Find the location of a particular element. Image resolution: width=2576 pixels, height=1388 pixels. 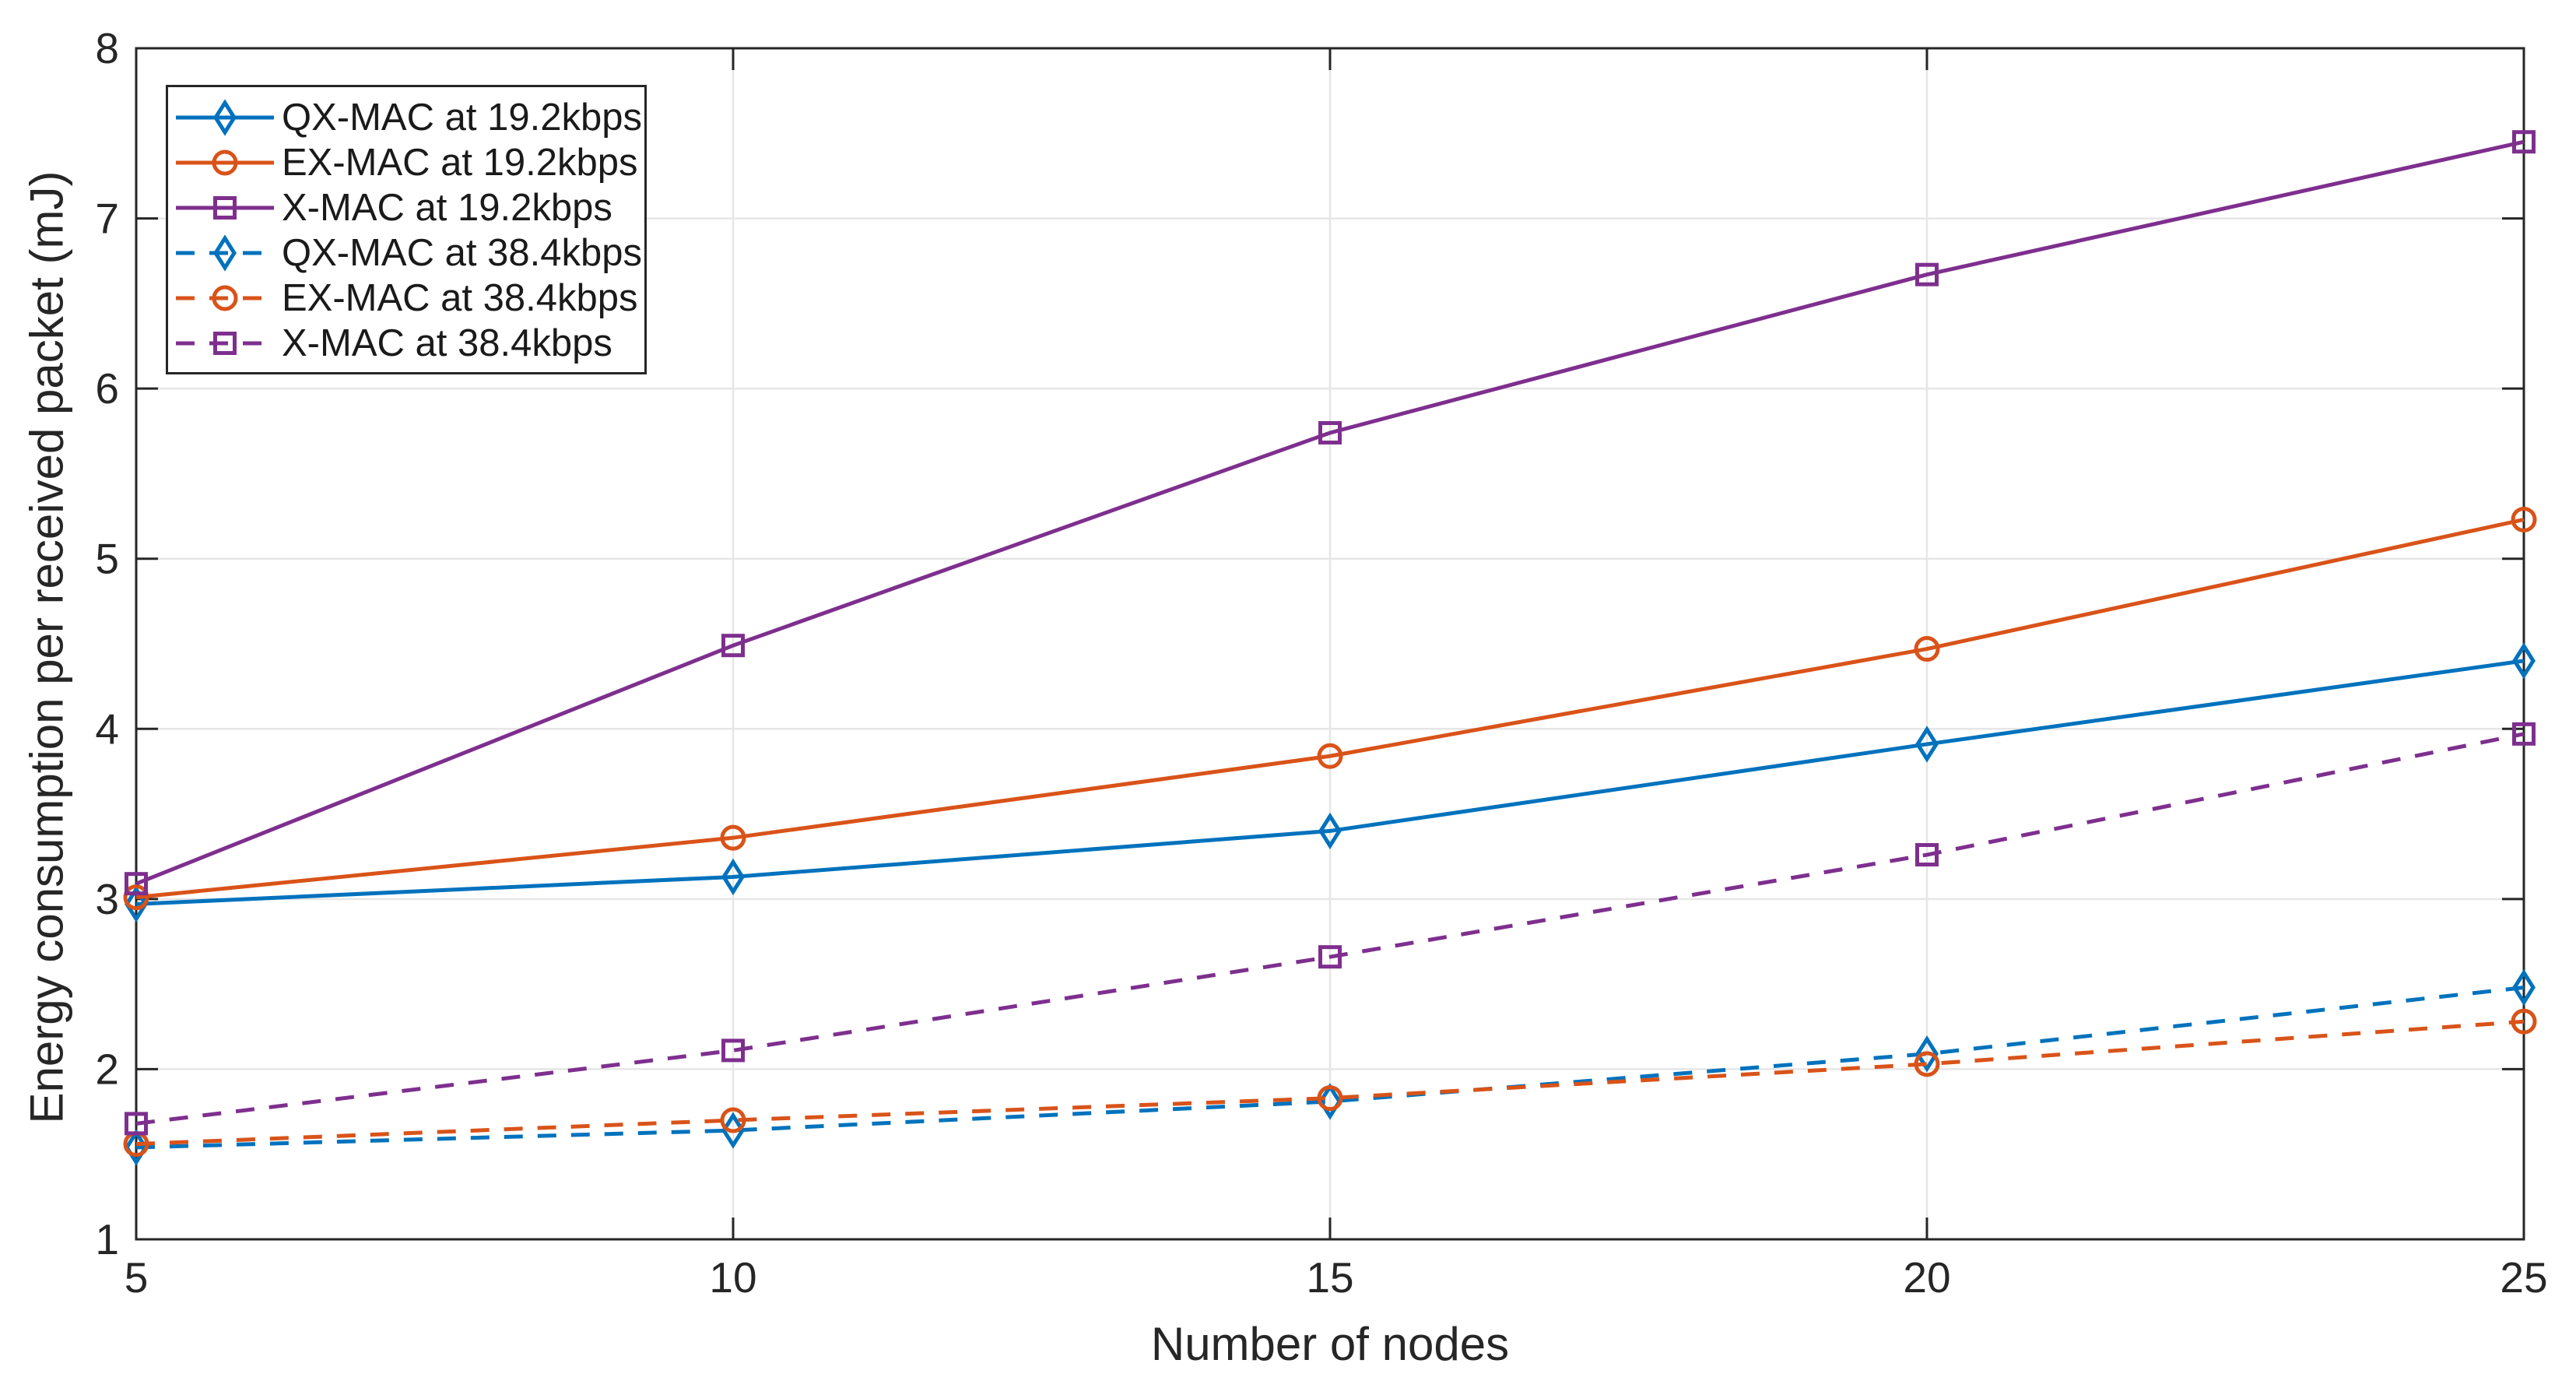

series-ex-mac-at-38.4kbps is located at coordinates (1330, 1083).